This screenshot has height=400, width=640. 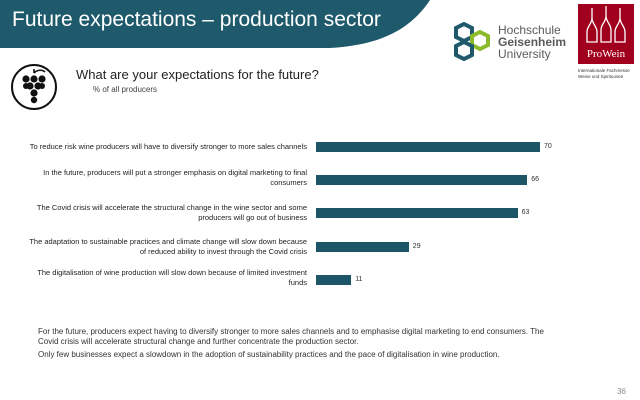 What do you see at coordinates (621, 391) in the screenshot?
I see `page-number: 36` at bounding box center [621, 391].